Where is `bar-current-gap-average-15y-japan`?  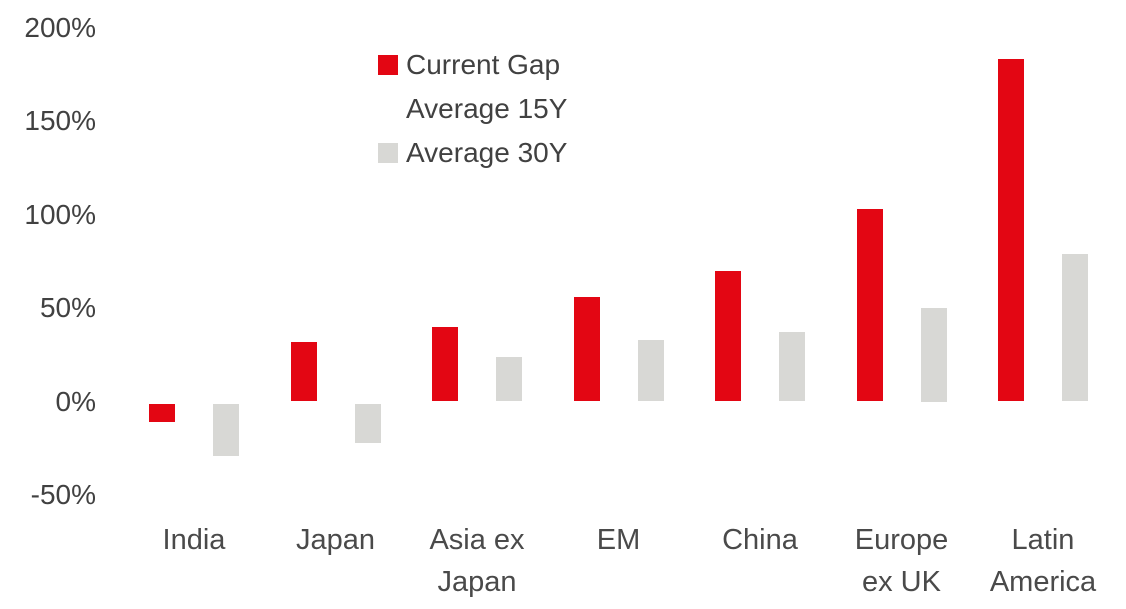
bar-current-gap-average-15y-japan is located at coordinates (303, 371).